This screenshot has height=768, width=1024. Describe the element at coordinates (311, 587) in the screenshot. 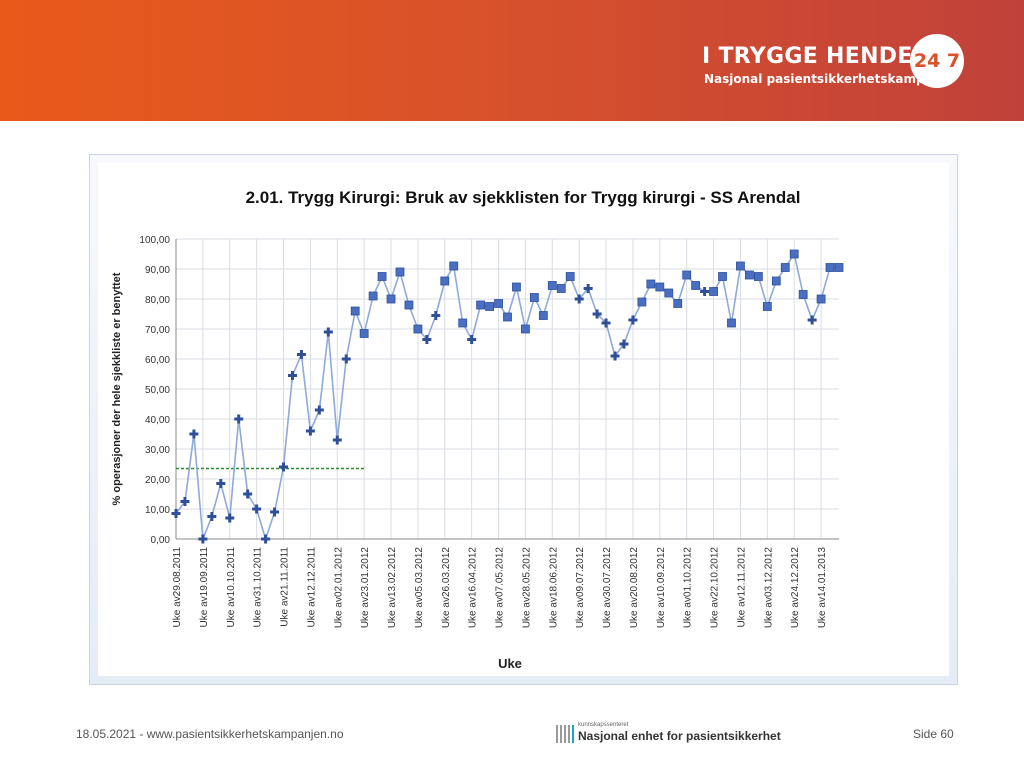

I see `x-tick-label: Uke av12.12.2011` at that location.